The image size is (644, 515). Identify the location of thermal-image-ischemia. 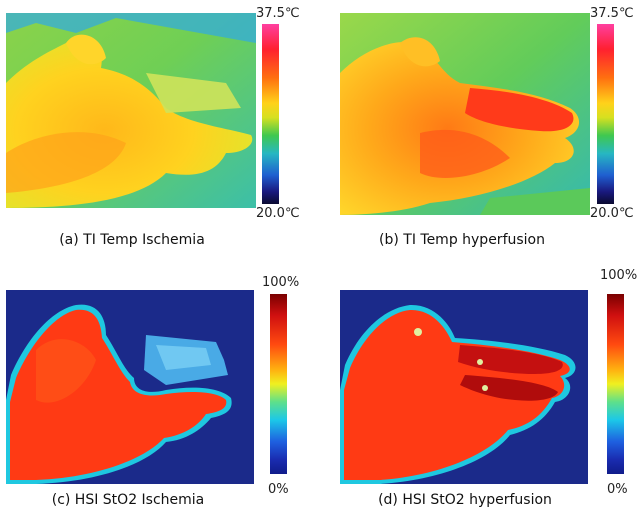
(131, 110).